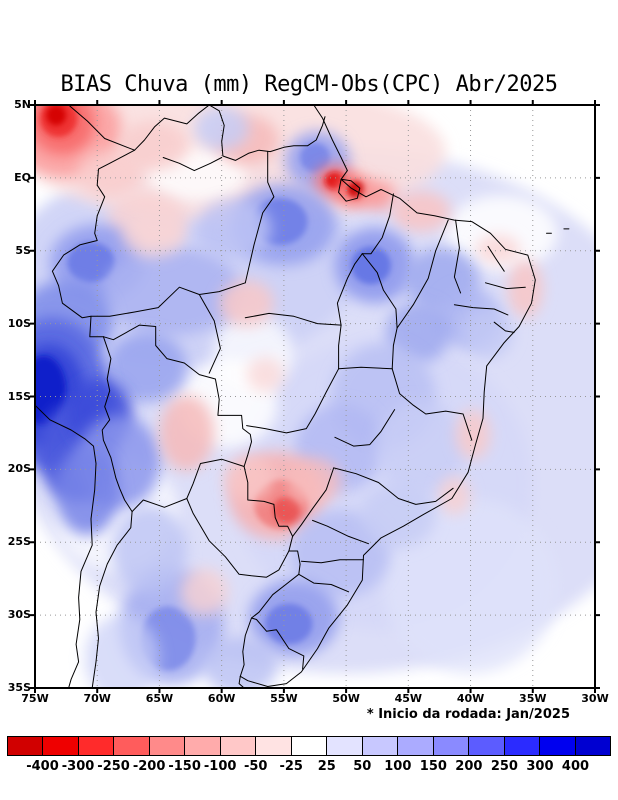 The height and width of the screenshot is (800, 618). What do you see at coordinates (575, 766) in the screenshot?
I see `colorbar-label: 400` at bounding box center [575, 766].